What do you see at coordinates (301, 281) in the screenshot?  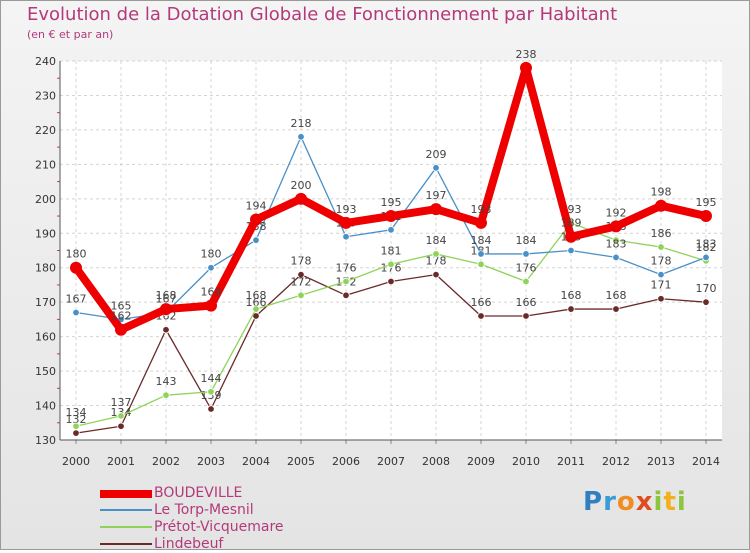 I see `data-label: 172` at bounding box center [301, 281].